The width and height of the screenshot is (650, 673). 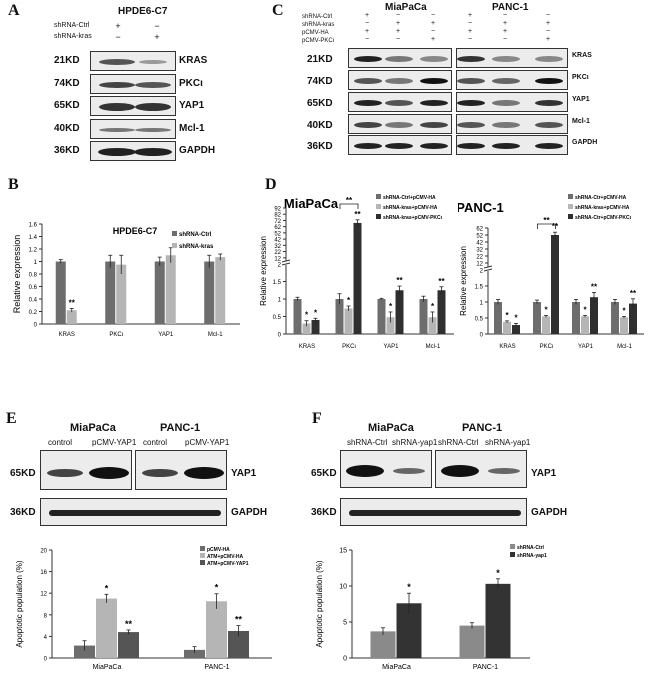 What do you see at coordinates (433, 347) in the screenshot?
I see `x-tick-label: Mcl-1` at bounding box center [433, 347].